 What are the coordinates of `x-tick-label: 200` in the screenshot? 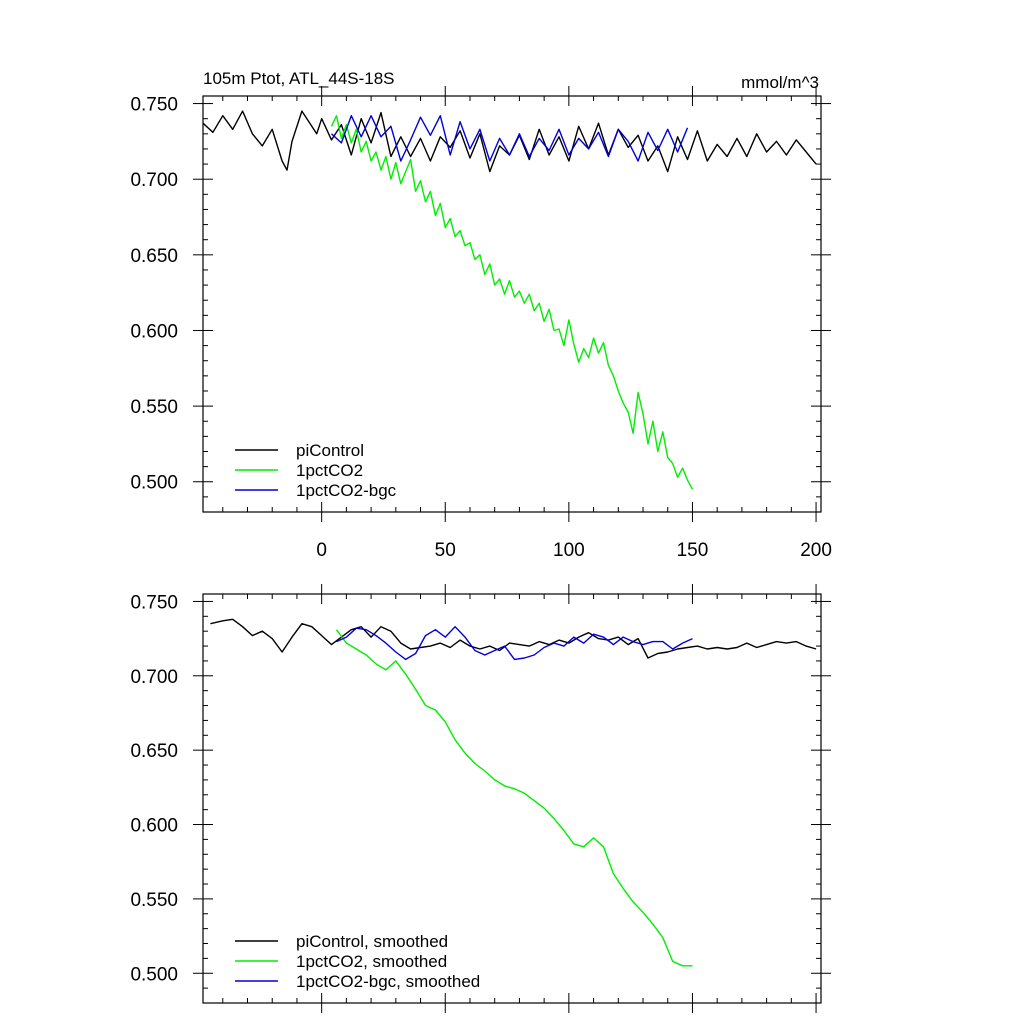 It's located at (816, 550).